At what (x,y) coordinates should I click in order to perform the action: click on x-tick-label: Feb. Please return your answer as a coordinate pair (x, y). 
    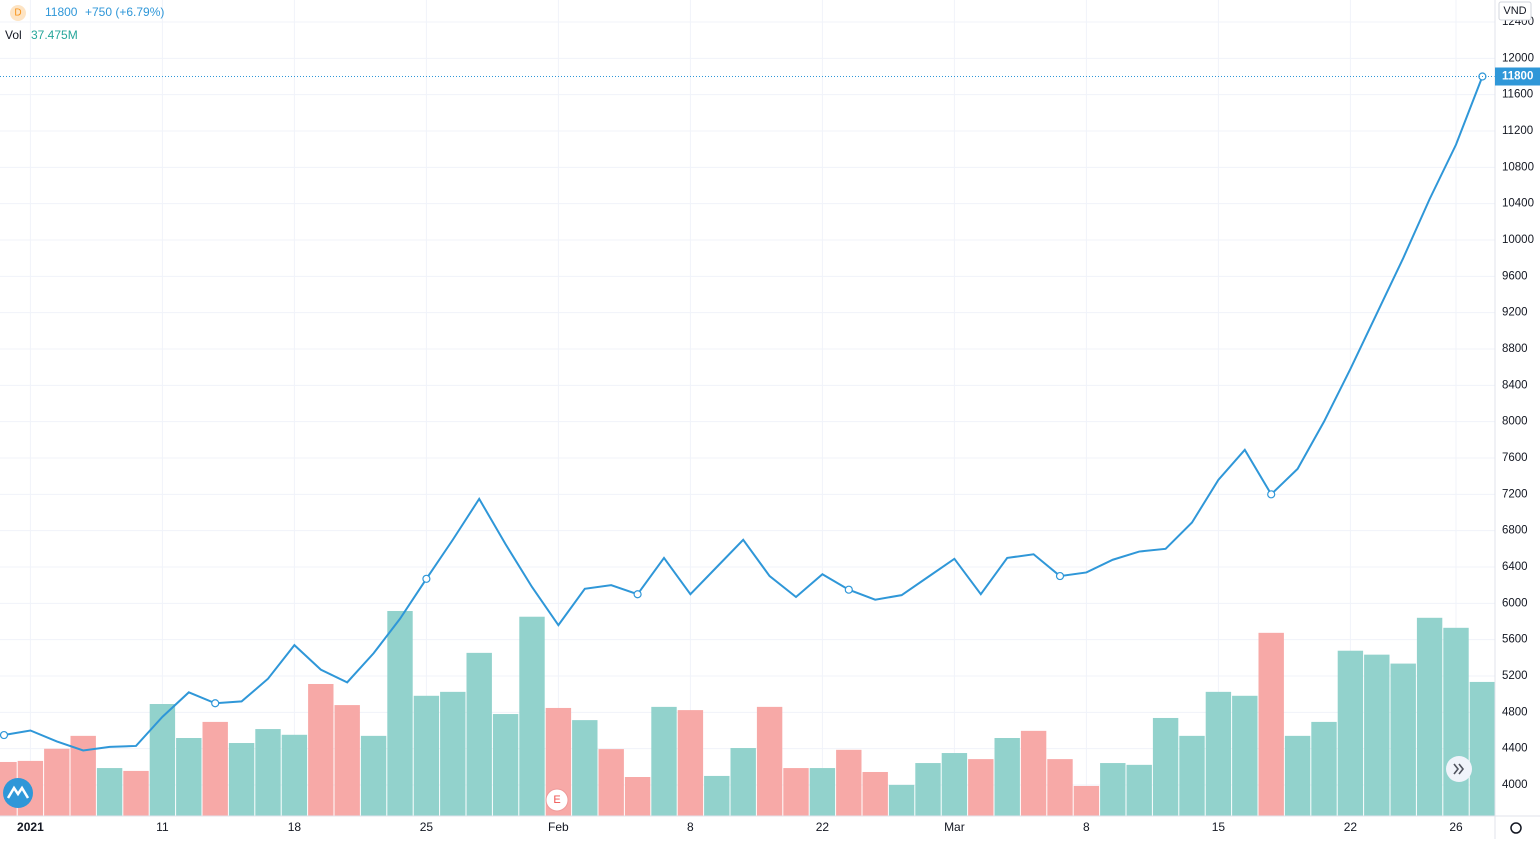
    Looking at the image, I should click on (558, 827).